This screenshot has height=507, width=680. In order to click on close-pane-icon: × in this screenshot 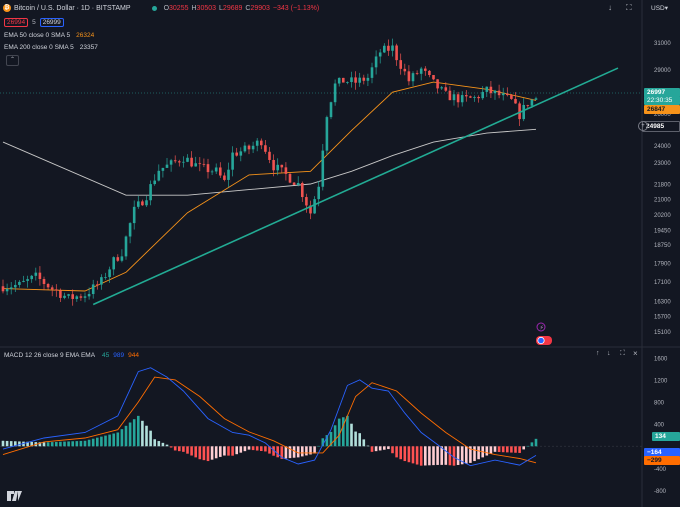, I will do `click(635, 353)`.